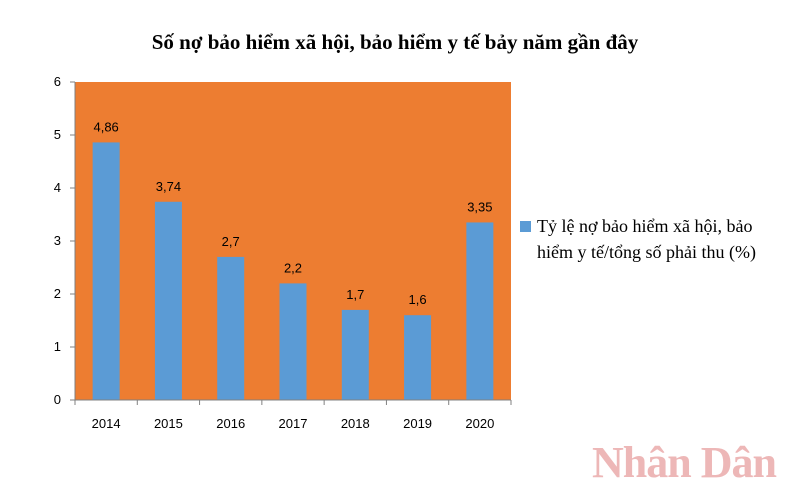 Image resolution: width=790 pixels, height=494 pixels. Describe the element at coordinates (417, 423) in the screenshot. I see `x-tick-label-2019: 2019` at that location.